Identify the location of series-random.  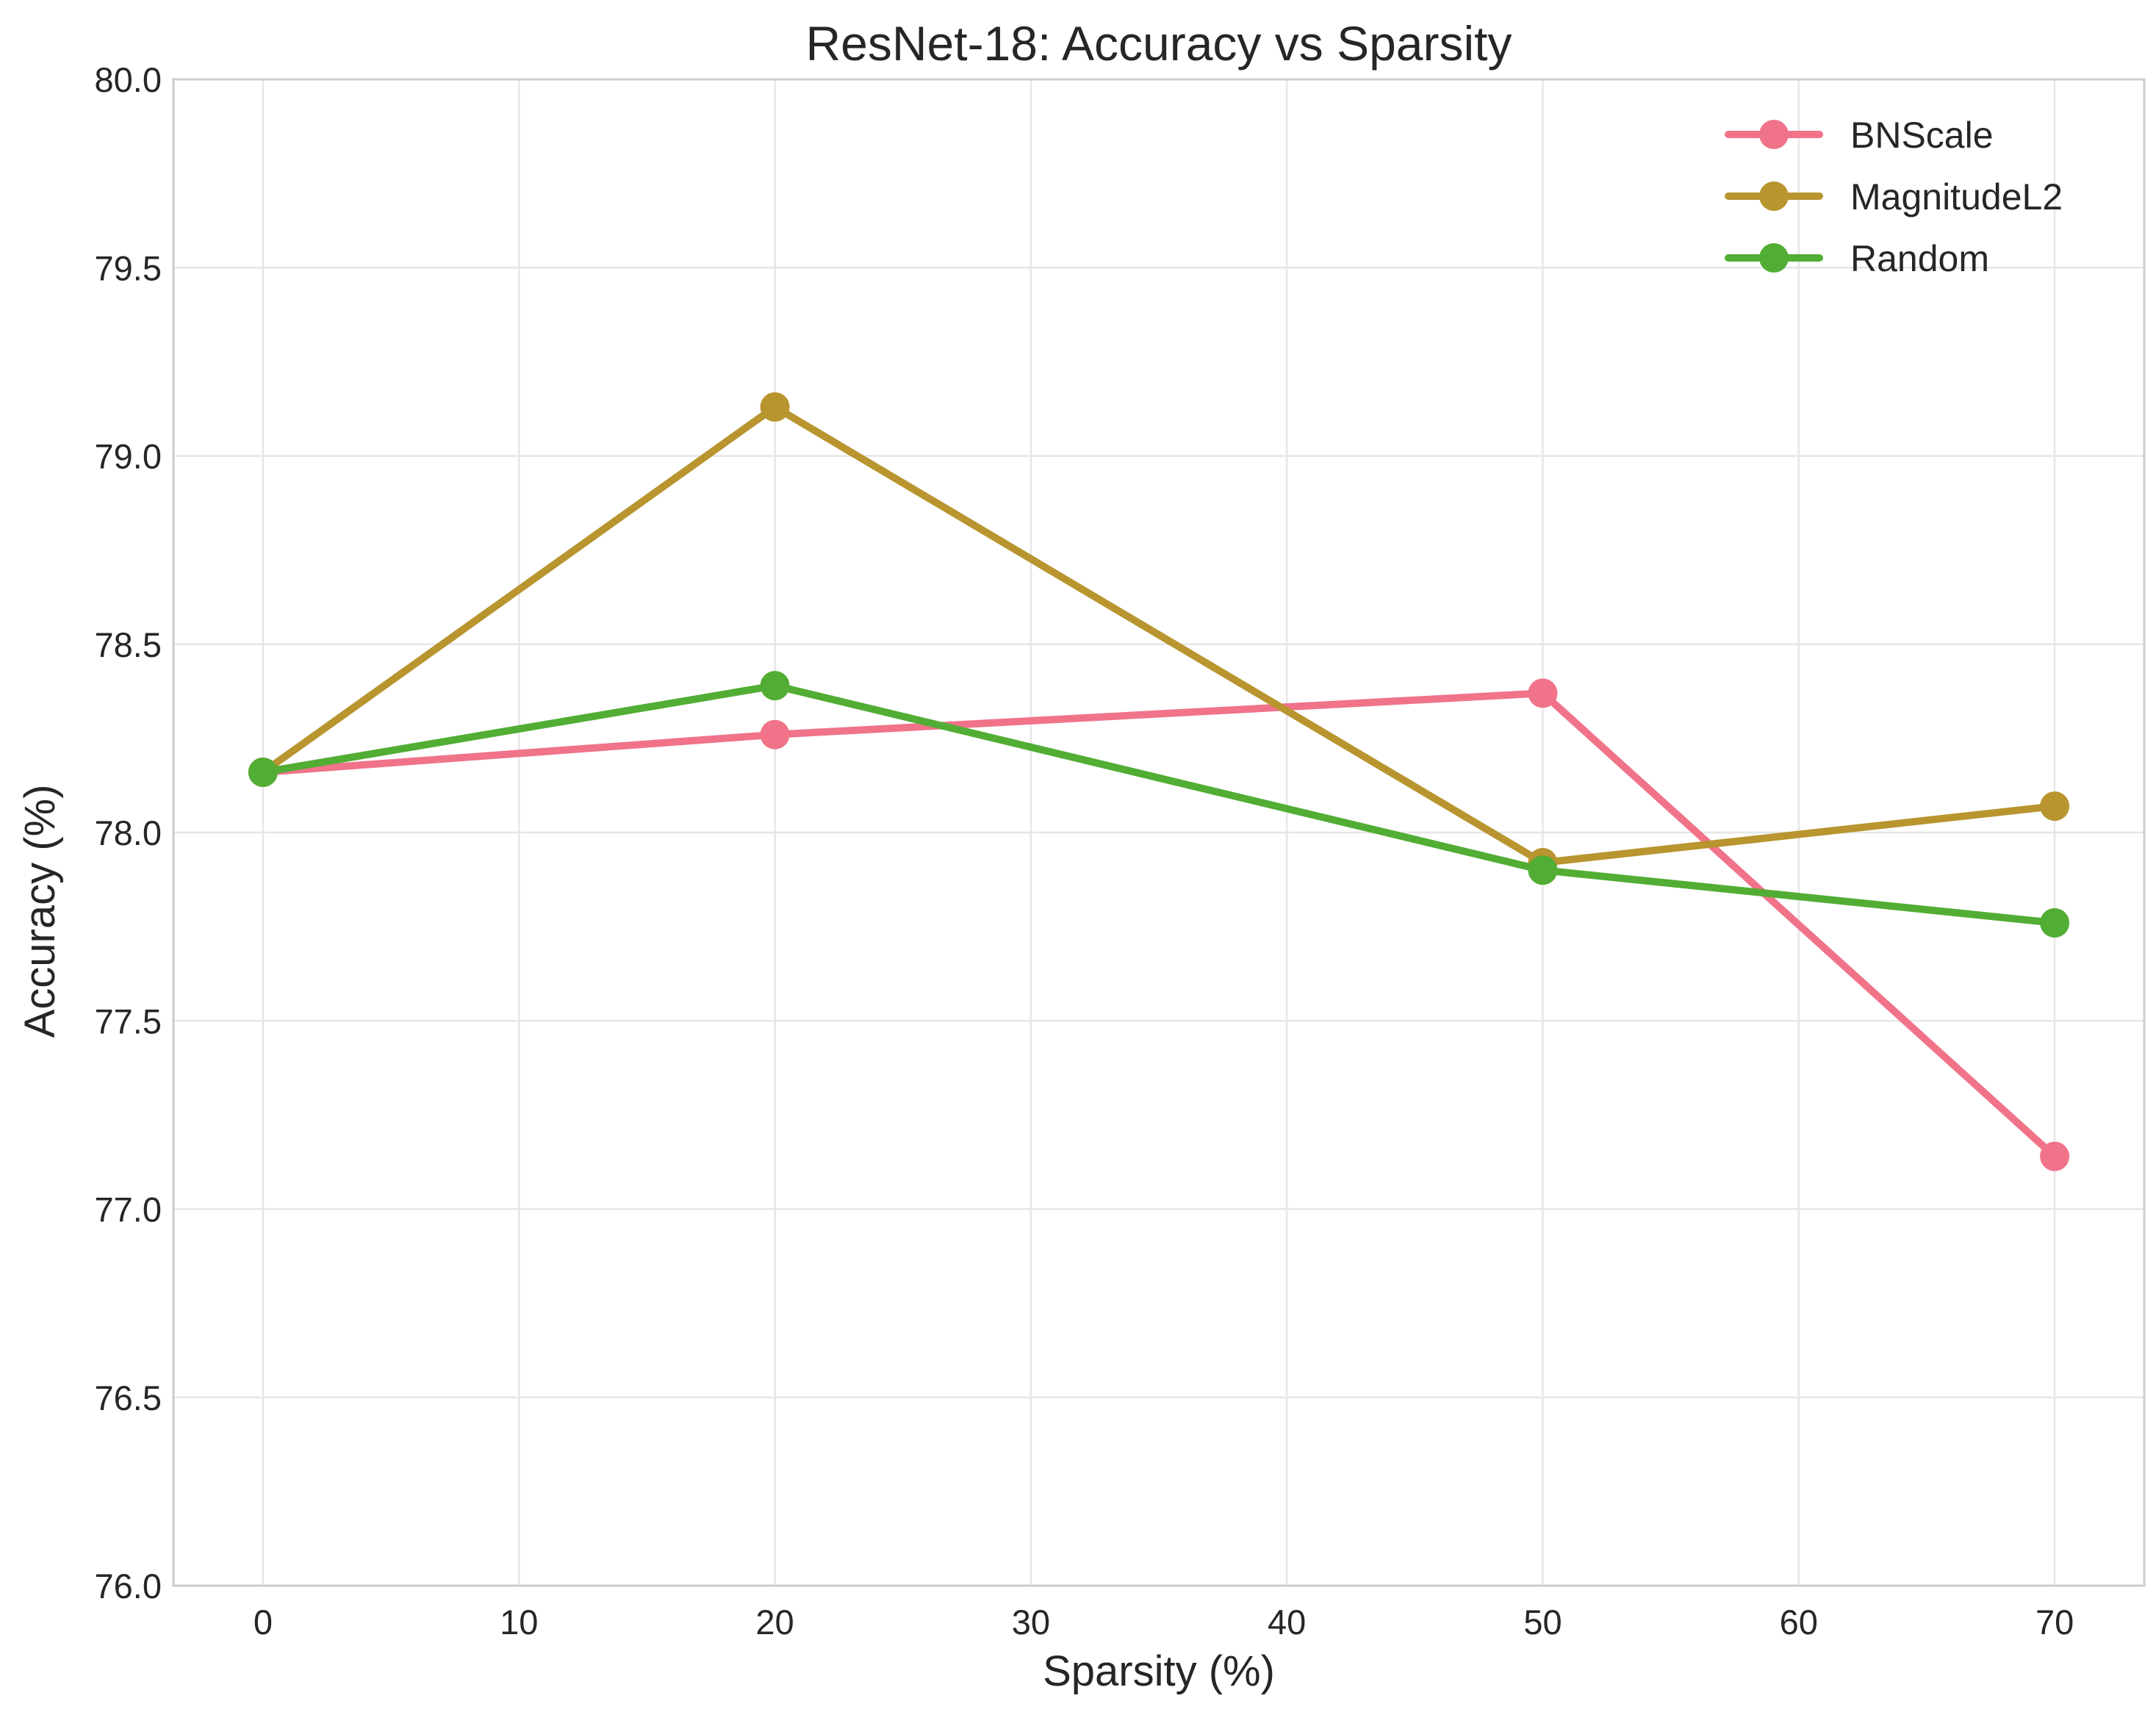
(1159, 804).